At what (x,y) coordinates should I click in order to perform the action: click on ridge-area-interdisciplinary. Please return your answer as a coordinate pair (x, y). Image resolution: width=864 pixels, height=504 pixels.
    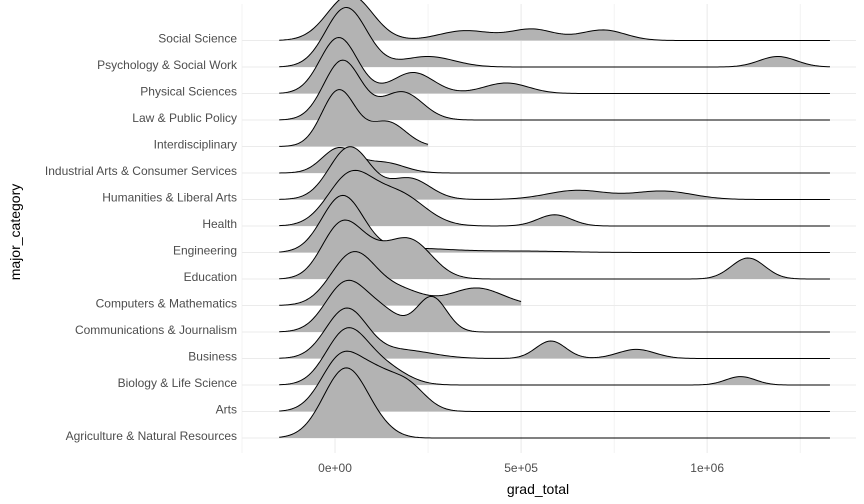
    Looking at the image, I should click on (354, 118).